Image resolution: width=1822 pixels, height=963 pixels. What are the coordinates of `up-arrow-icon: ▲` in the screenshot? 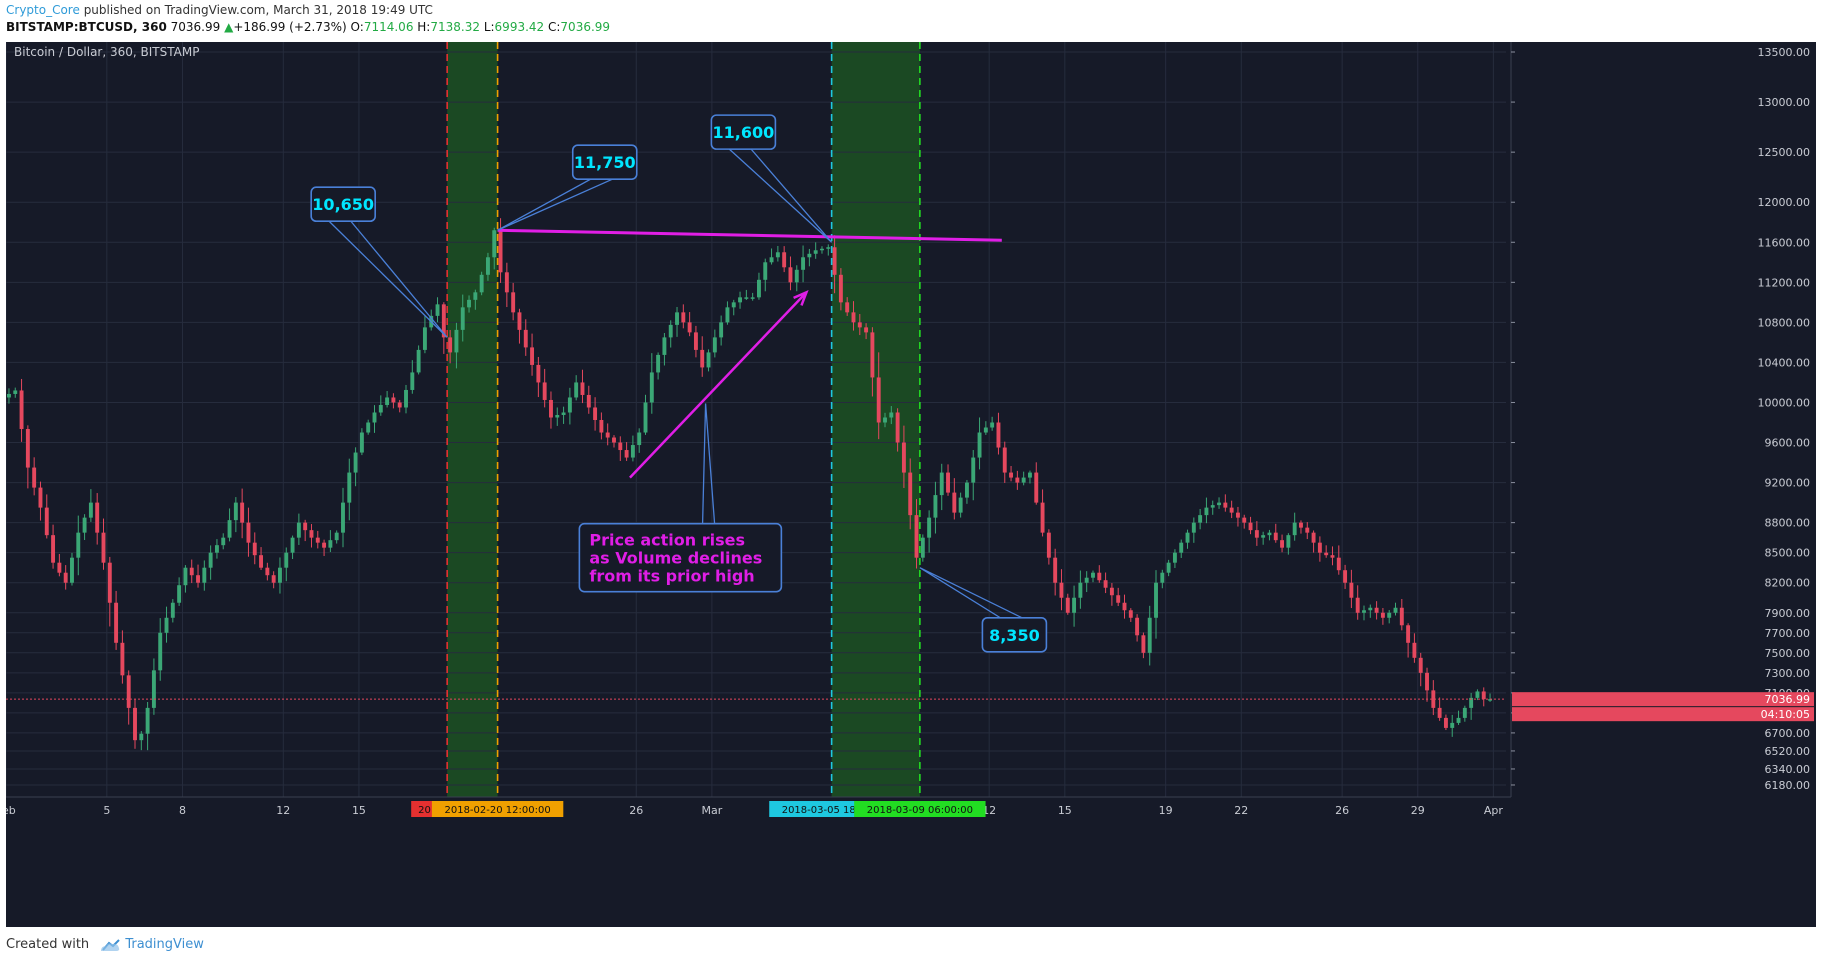 It's located at (229, 27).